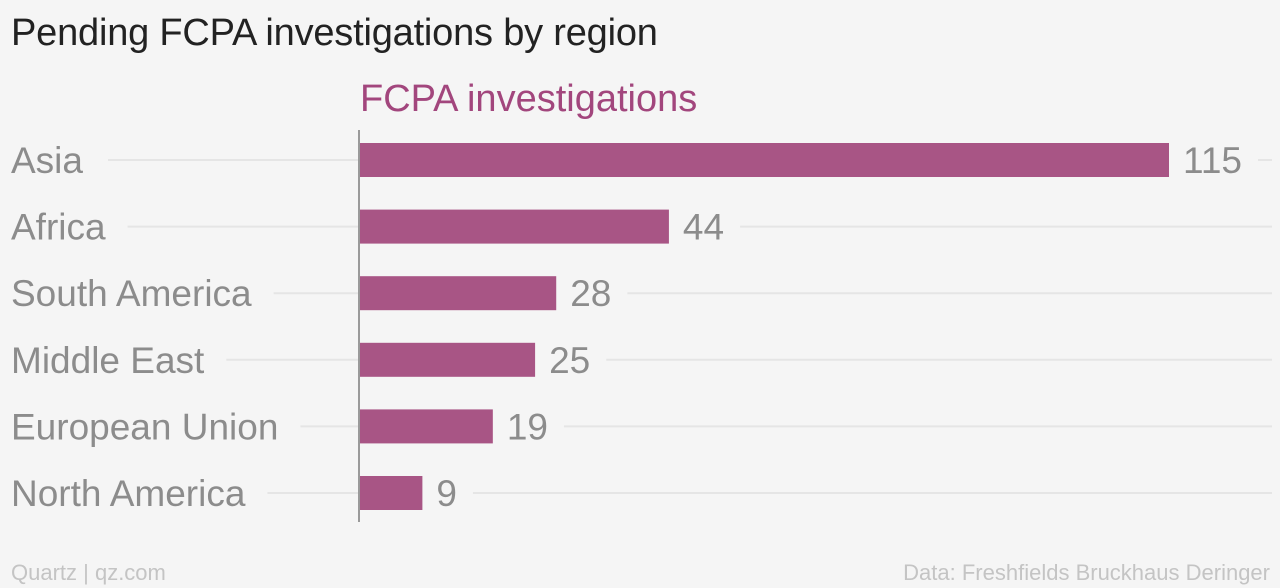 The height and width of the screenshot is (588, 1280). What do you see at coordinates (58, 227) in the screenshot?
I see `category-label: Africa` at bounding box center [58, 227].